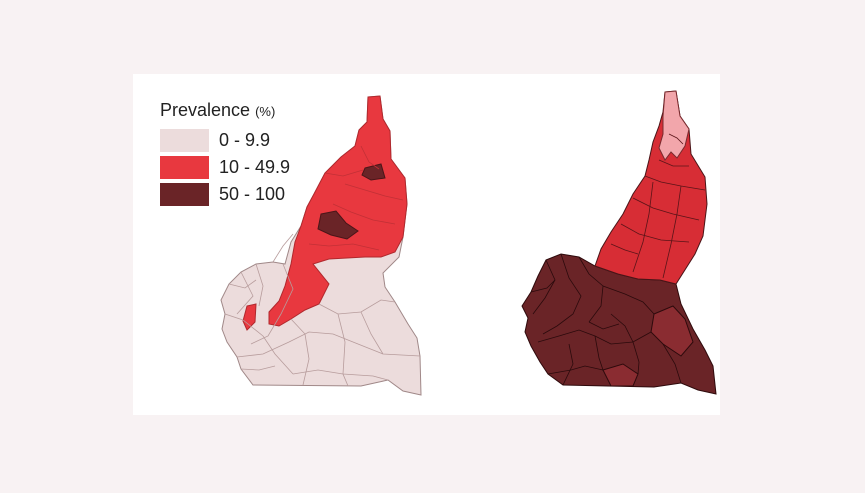  What do you see at coordinates (373, 172) in the screenshot?
I see `left-map-high-patch-north` at bounding box center [373, 172].